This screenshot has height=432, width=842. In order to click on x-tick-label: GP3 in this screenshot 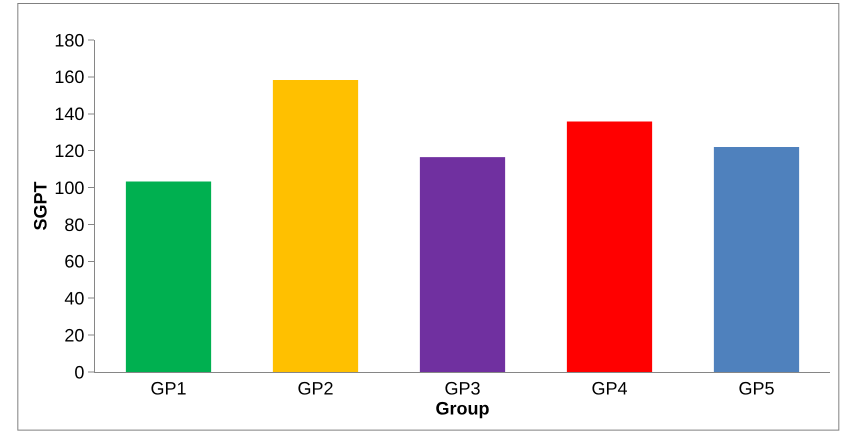, I will do `click(462, 388)`.